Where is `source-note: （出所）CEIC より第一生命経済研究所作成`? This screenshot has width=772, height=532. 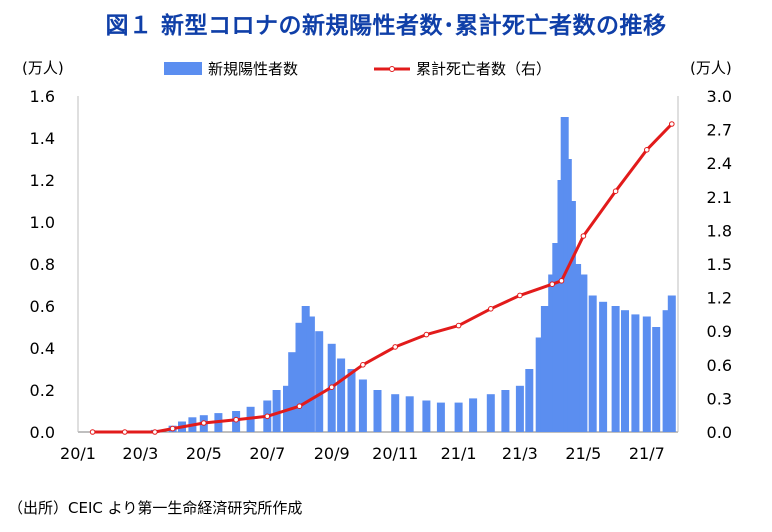 source-note: （出所）CEIC より第一生命経済研究所作成 is located at coordinates (155, 508).